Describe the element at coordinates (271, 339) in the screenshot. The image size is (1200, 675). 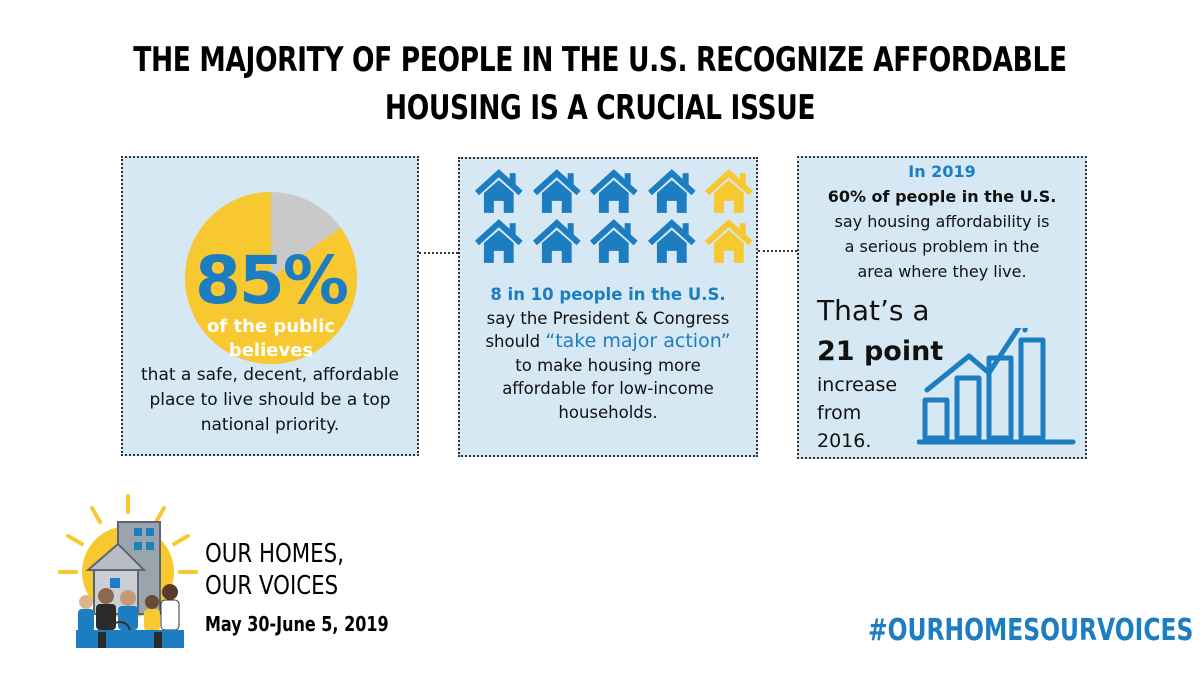
I see `percent-subtitle: of the public believes` at that location.